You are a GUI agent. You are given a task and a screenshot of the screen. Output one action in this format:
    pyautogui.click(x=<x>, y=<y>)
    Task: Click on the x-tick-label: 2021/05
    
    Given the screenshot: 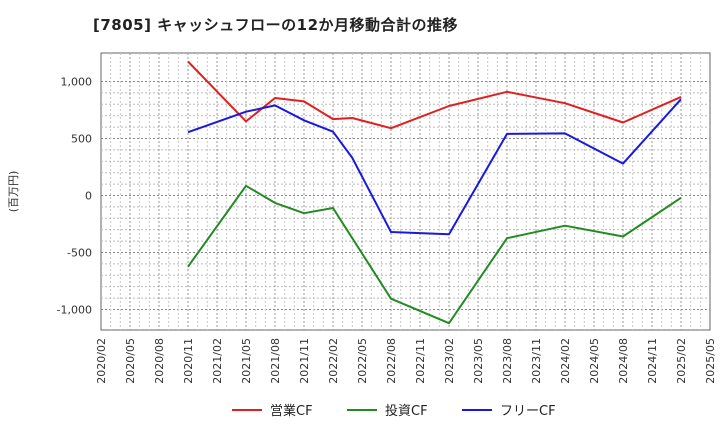 What is the action you would take?
    pyautogui.click(x=246, y=361)
    